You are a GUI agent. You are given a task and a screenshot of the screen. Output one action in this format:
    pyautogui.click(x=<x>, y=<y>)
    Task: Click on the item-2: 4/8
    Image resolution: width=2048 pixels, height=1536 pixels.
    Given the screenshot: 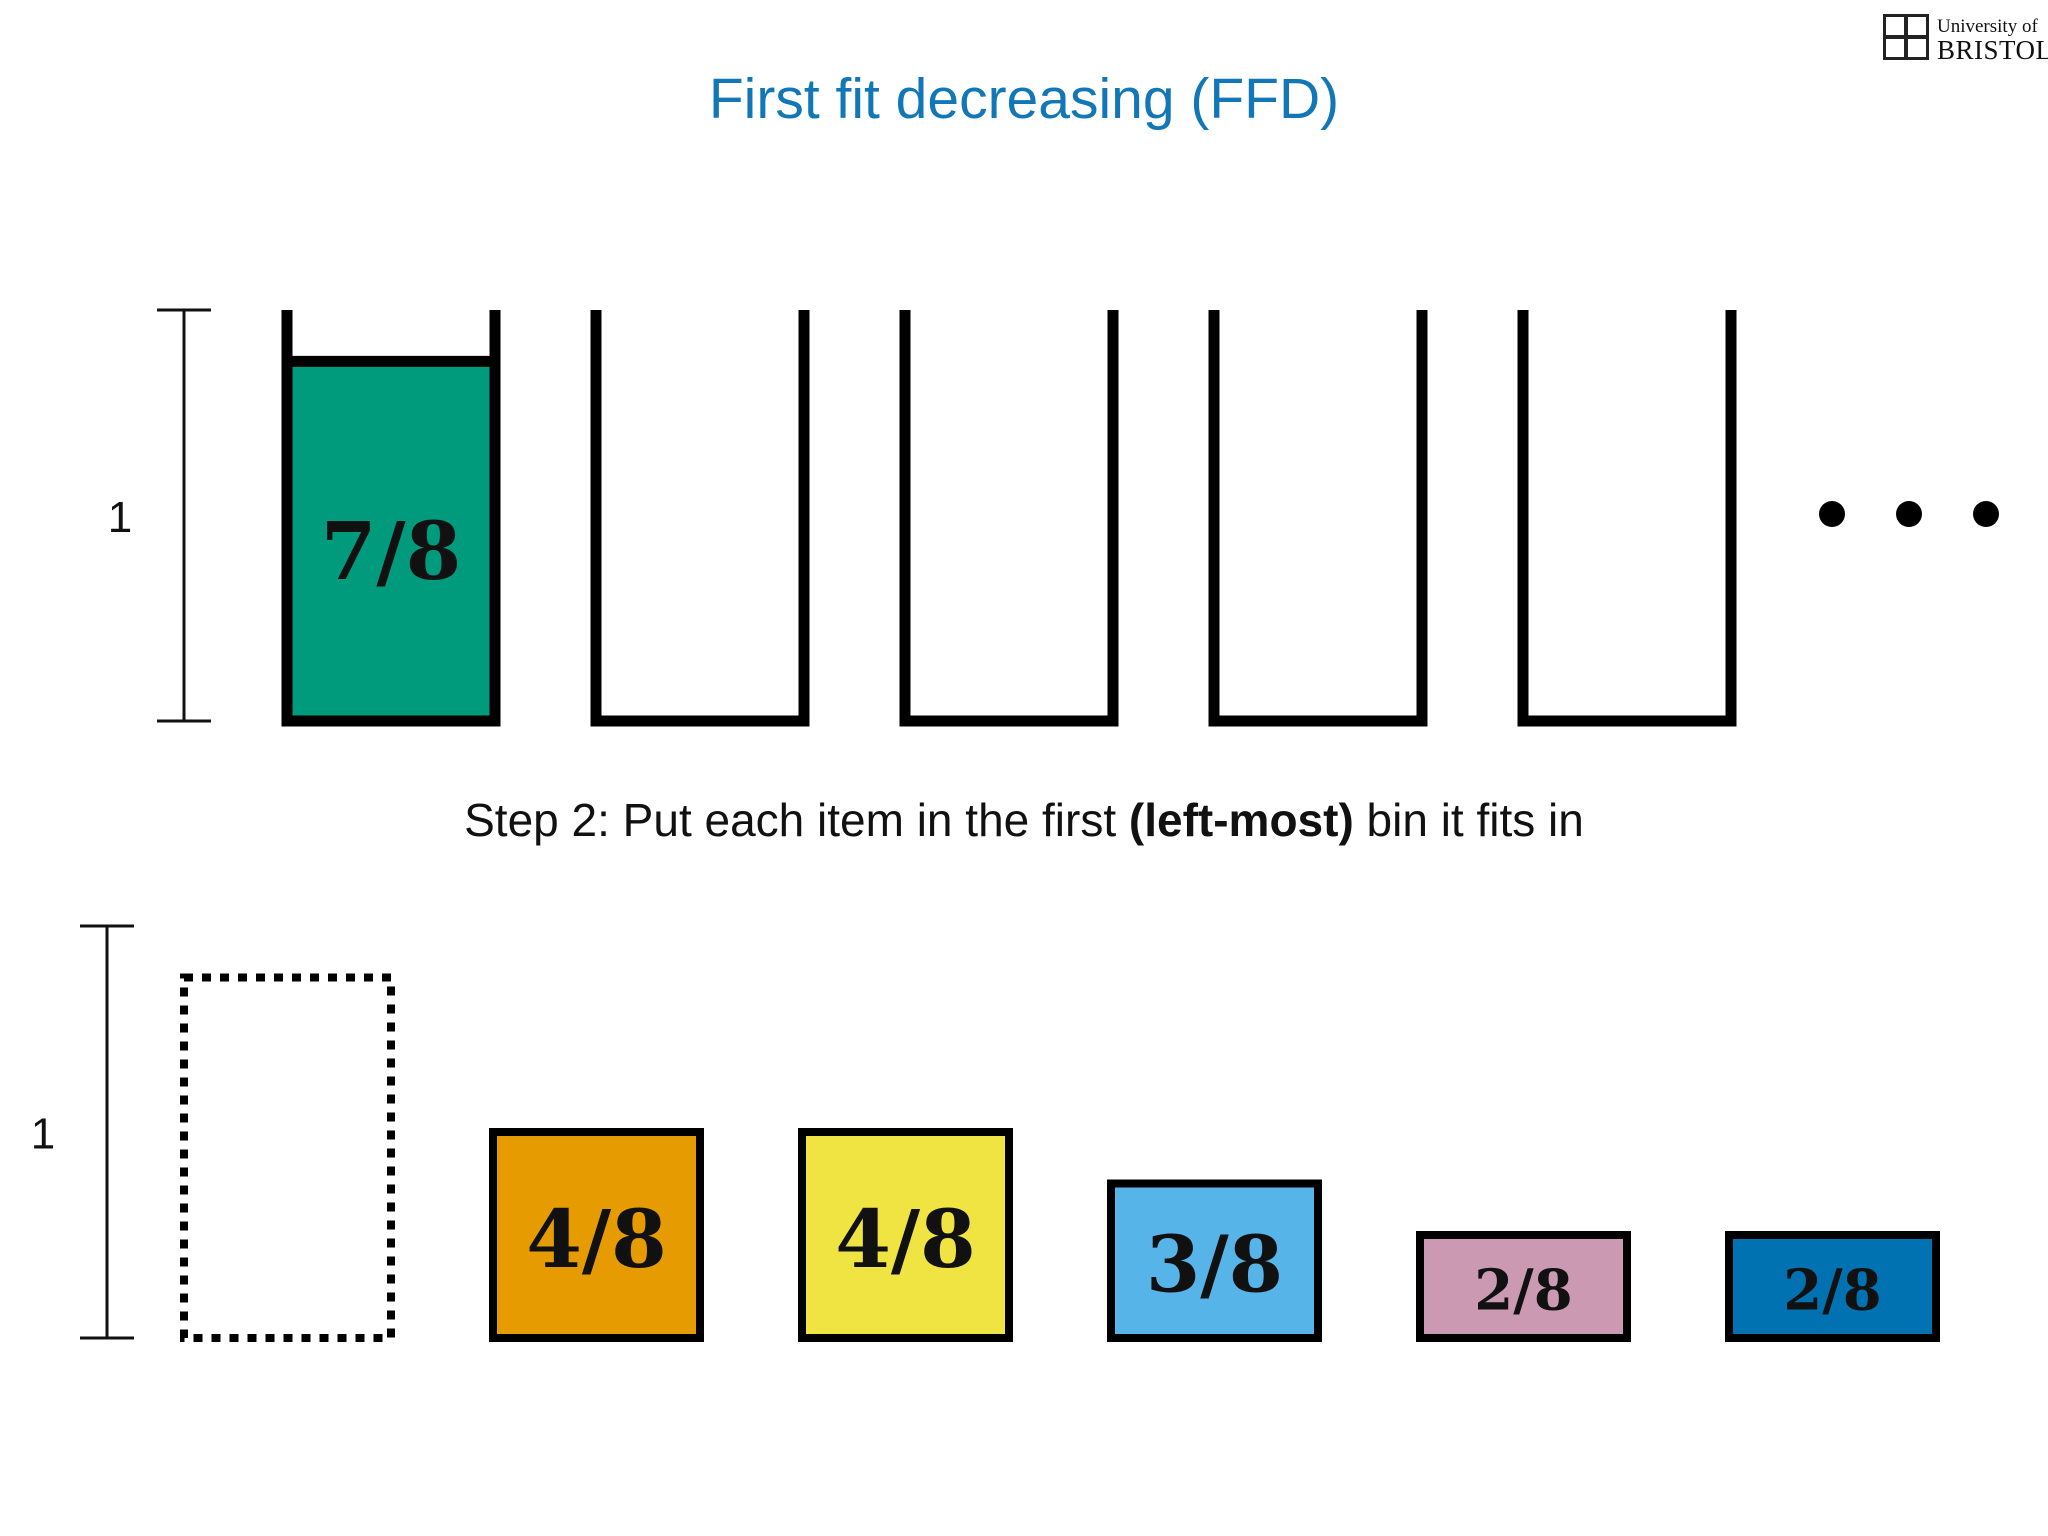 What is the action you would take?
    pyautogui.click(x=905, y=1235)
    